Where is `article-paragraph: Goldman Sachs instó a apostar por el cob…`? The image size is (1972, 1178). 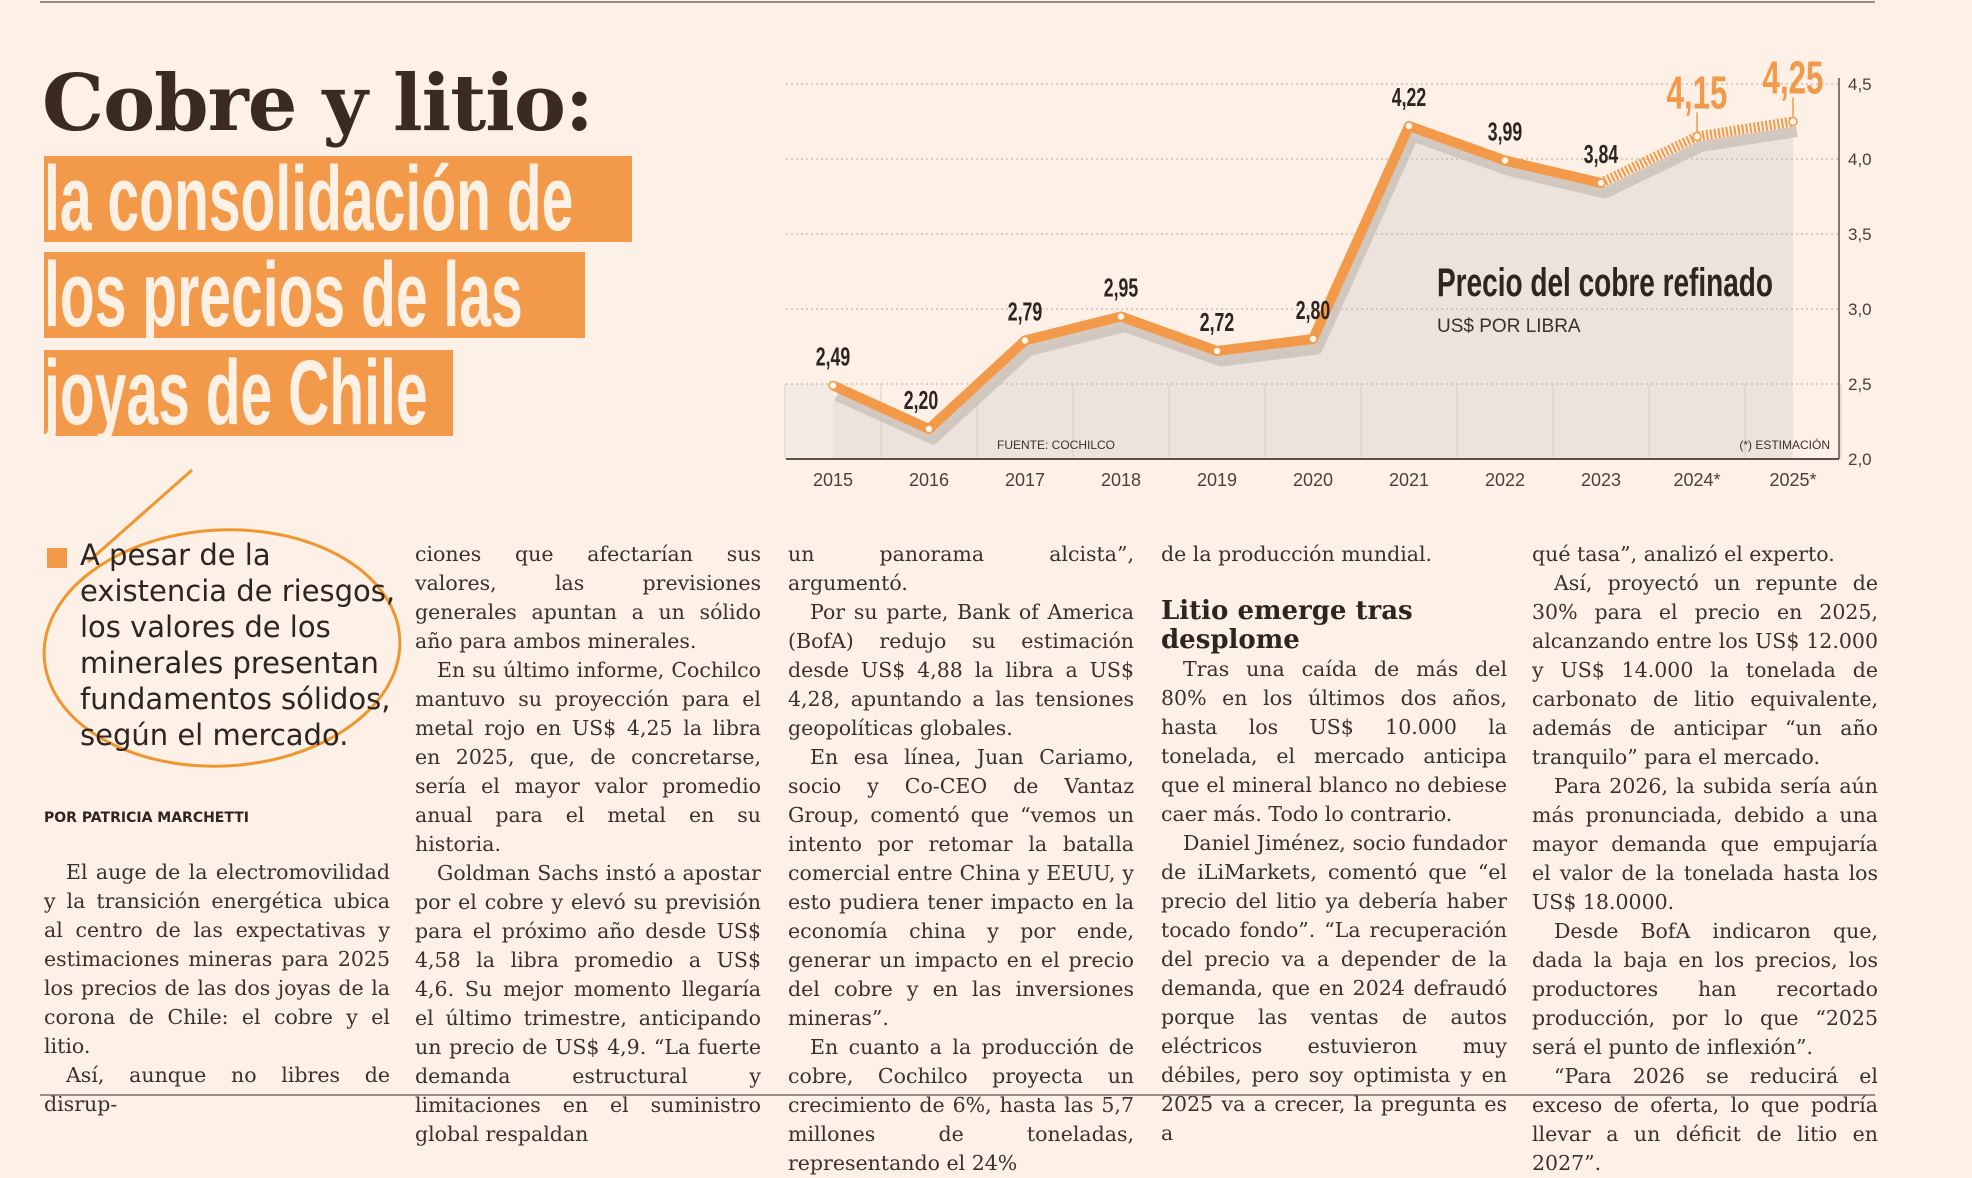 article-paragraph: Goldman Sachs instó a apostar por el cob… is located at coordinates (588, 1003).